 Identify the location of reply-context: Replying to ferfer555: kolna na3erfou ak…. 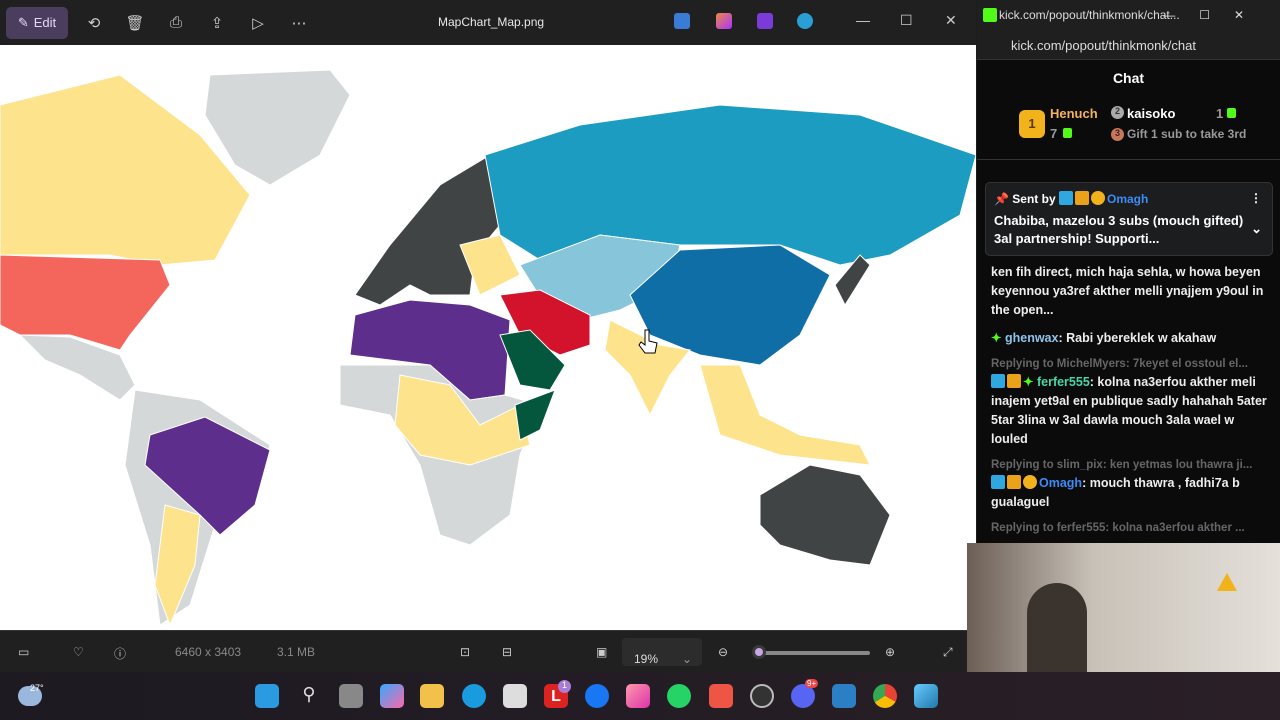
(1118, 528).